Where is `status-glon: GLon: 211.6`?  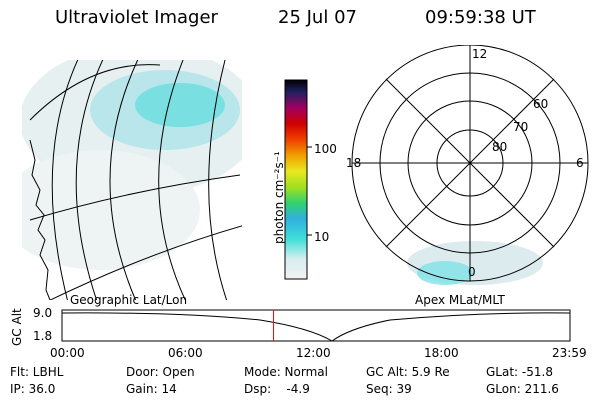 status-glon: GLon: 211.6 is located at coordinates (522, 389).